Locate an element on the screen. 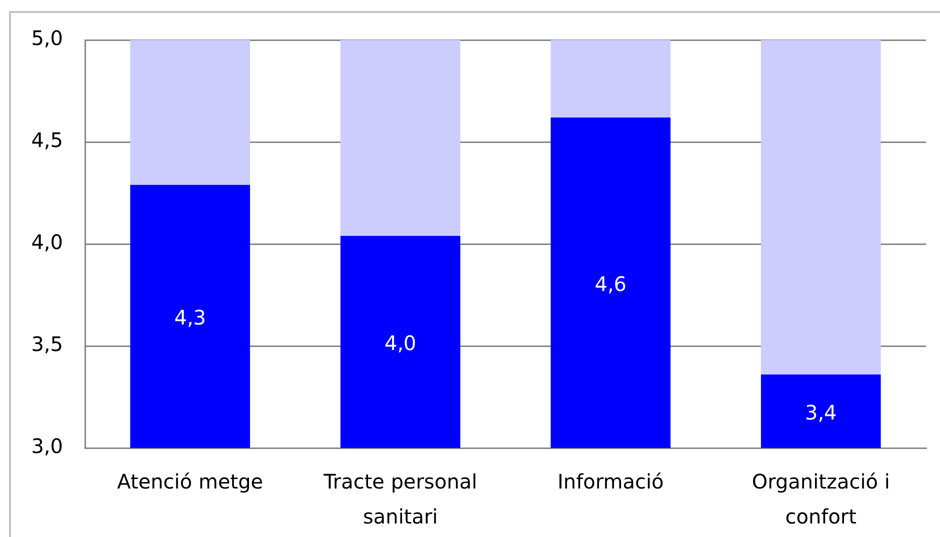  y-tick-label: 3,0 is located at coordinates (47, 446).